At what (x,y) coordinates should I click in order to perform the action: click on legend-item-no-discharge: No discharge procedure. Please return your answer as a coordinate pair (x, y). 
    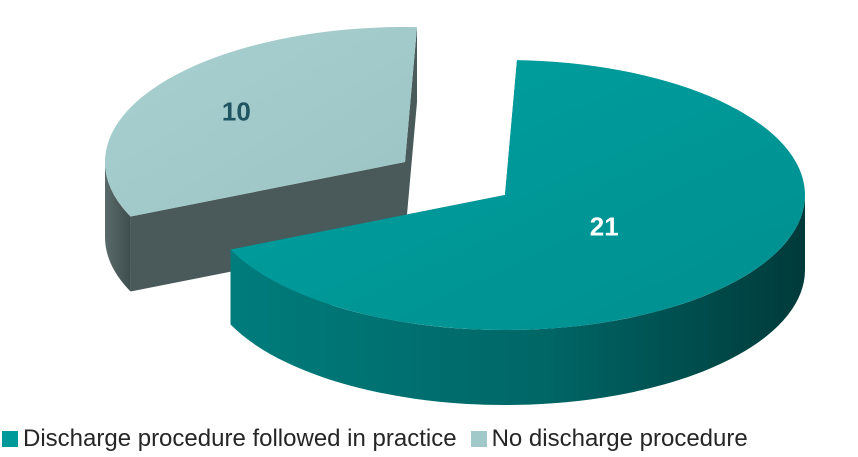
    Looking at the image, I should click on (609, 439).